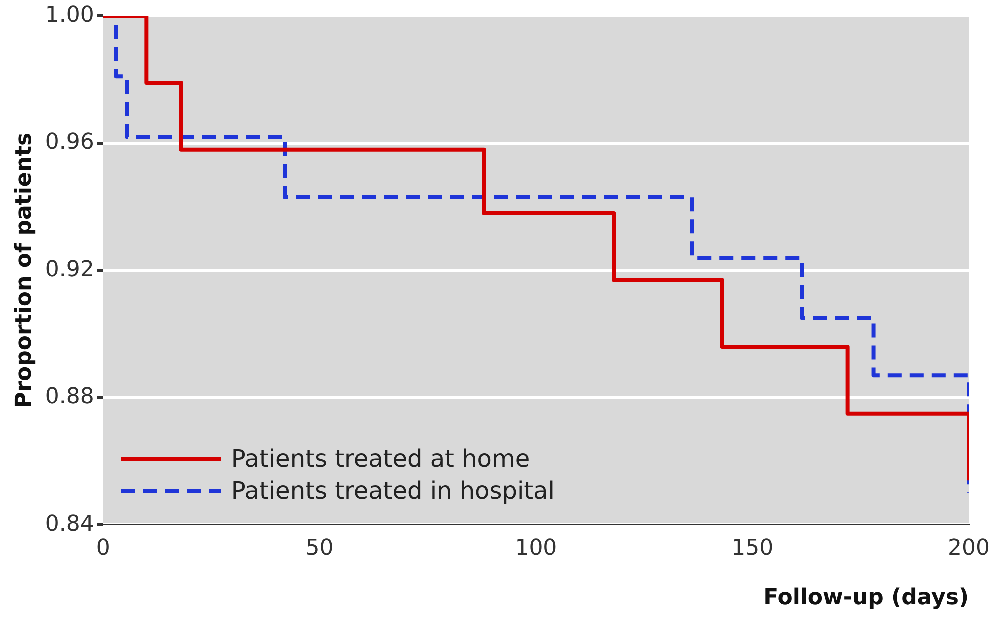  Describe the element at coordinates (536, 549) in the screenshot. I see `x-tick-label: 100` at that location.